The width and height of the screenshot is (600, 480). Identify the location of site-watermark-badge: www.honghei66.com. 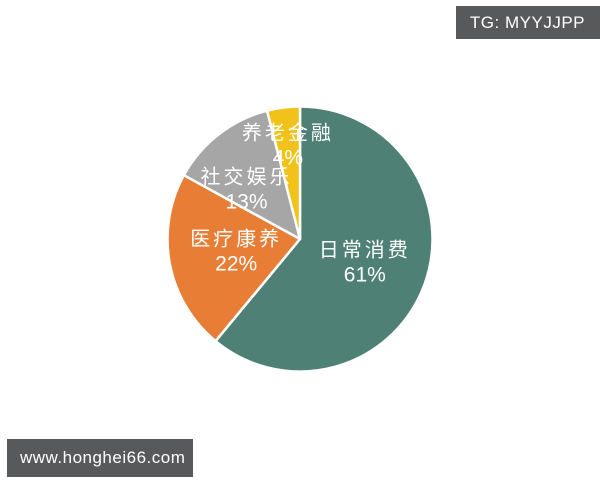
(100, 458).